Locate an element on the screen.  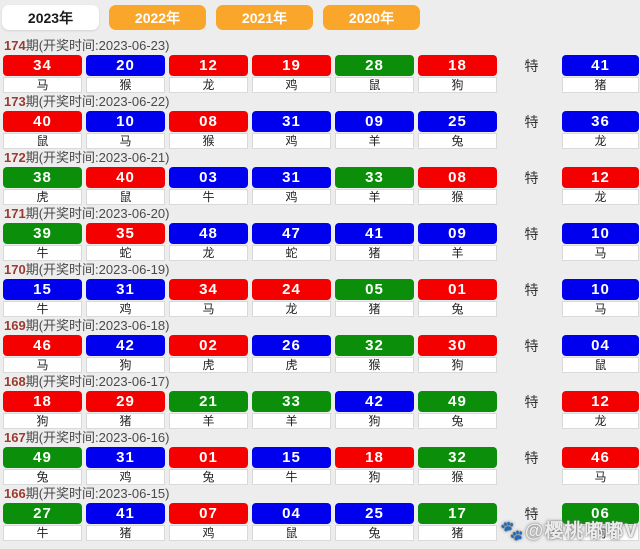
ball-row: 18 狗 29 猪 21 羊 33 羊 42 狗 49 兔 特 12 龙 is located at coordinates (320, 410).